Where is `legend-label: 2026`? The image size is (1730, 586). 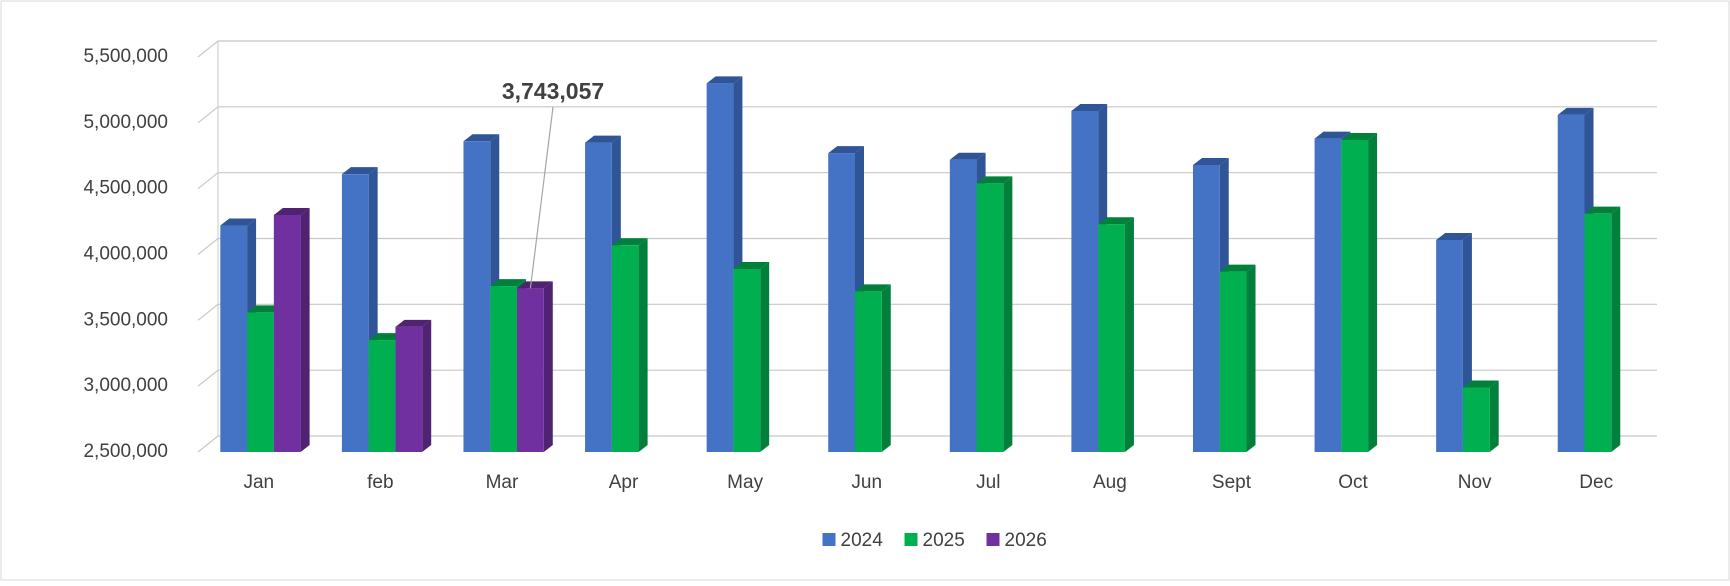 legend-label: 2026 is located at coordinates (1026, 540).